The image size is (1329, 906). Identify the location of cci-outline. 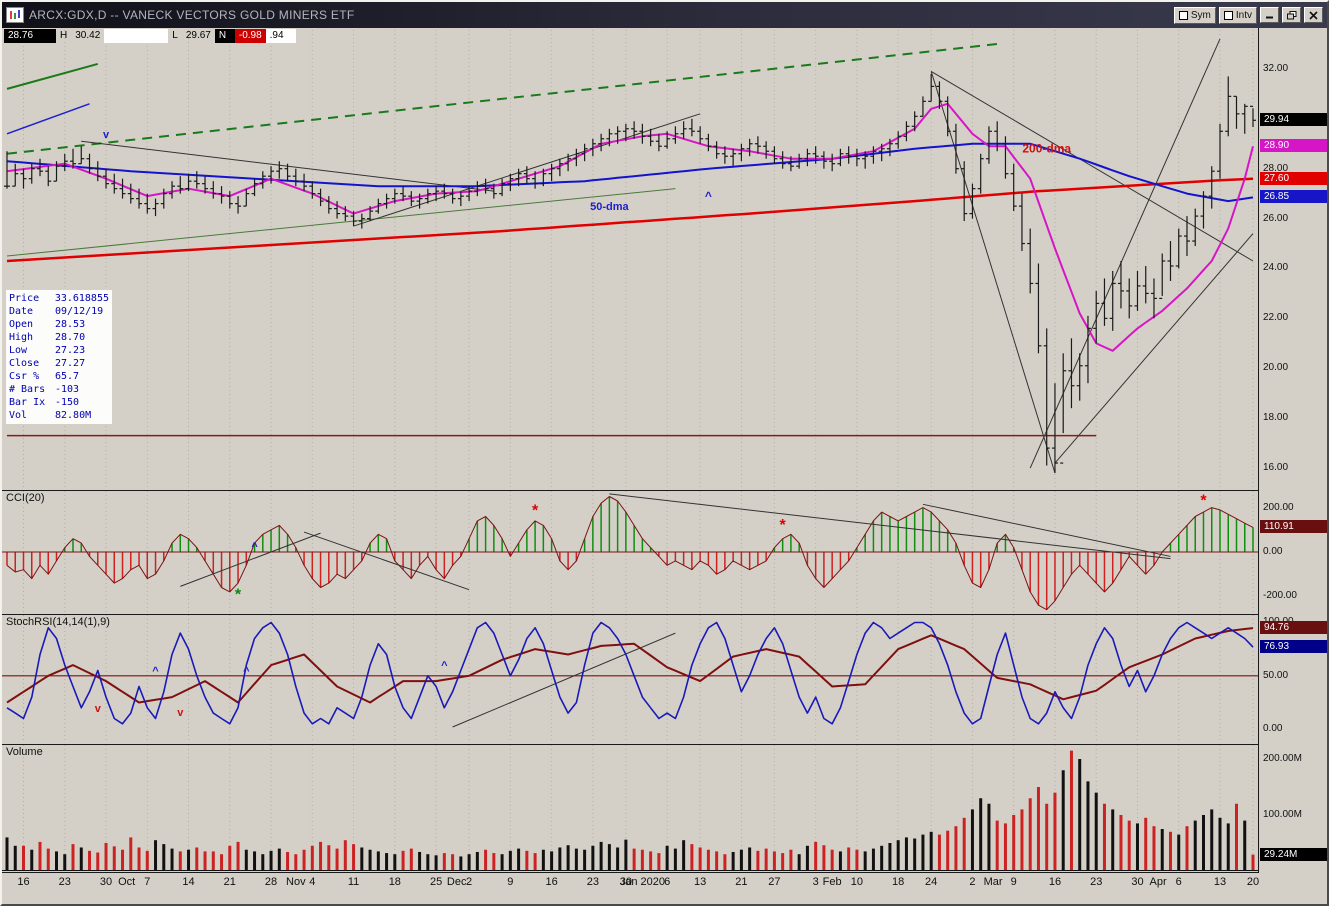
(630, 553).